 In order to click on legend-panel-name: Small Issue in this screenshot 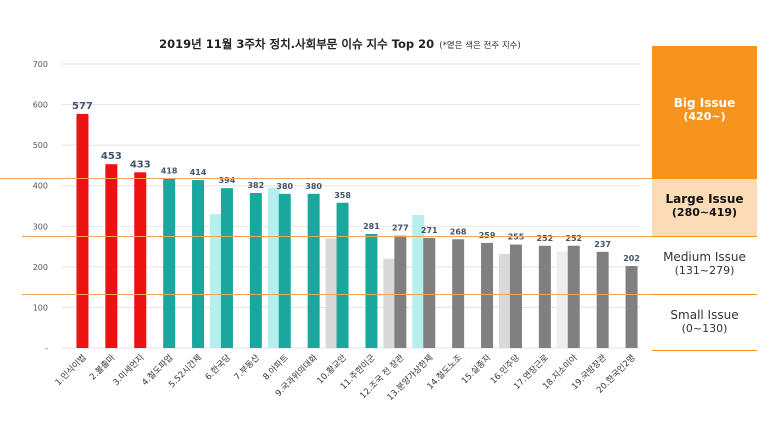, I will do `click(704, 315)`.